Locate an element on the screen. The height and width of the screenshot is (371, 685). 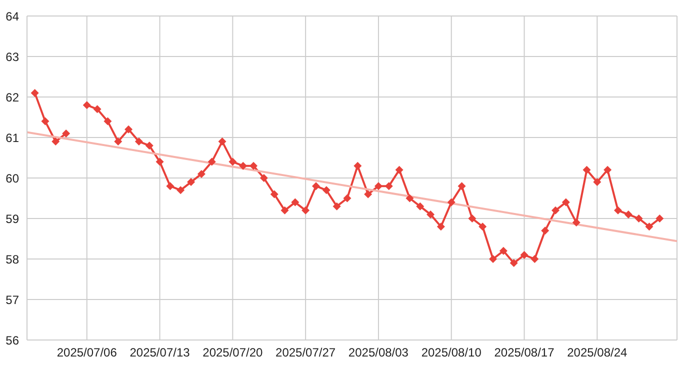
x-tick-label: 2025/07/13 is located at coordinates (160, 353).